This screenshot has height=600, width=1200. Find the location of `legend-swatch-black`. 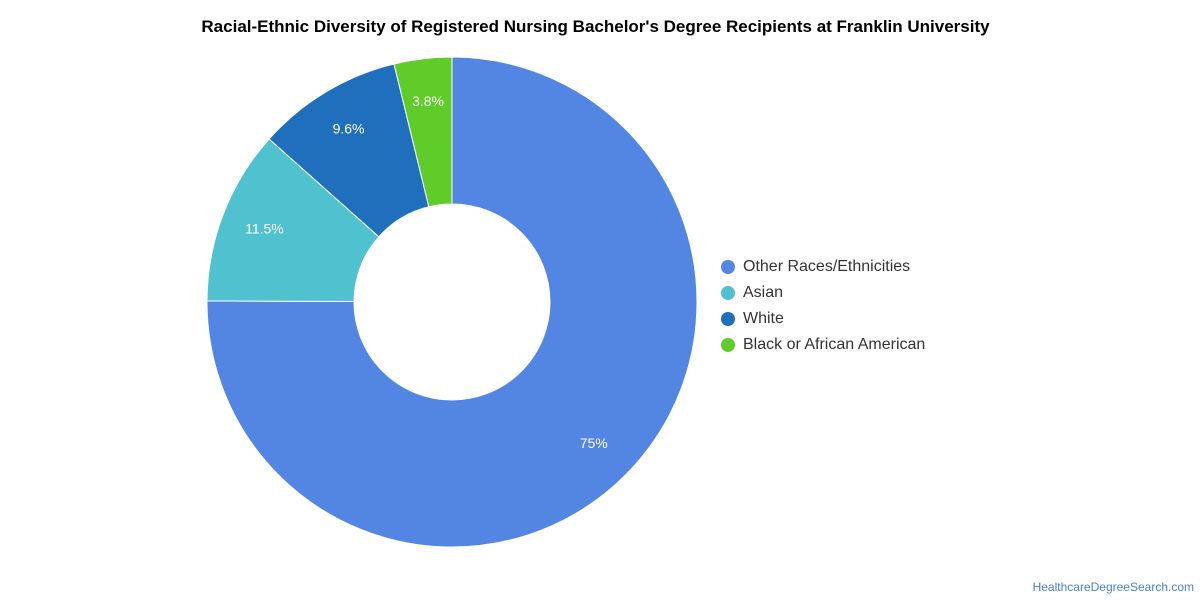

legend-swatch-black is located at coordinates (728, 345).